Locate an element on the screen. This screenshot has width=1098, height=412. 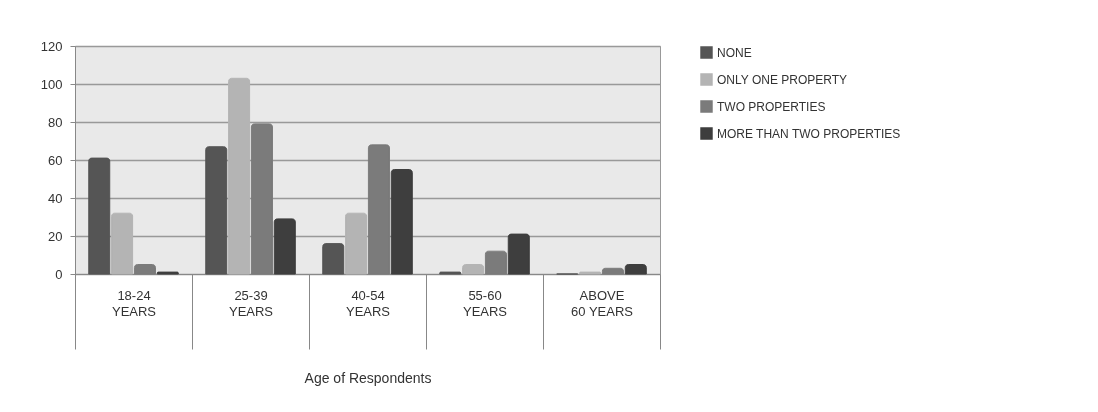
y-tick-label: 60 is located at coordinates (55, 160).